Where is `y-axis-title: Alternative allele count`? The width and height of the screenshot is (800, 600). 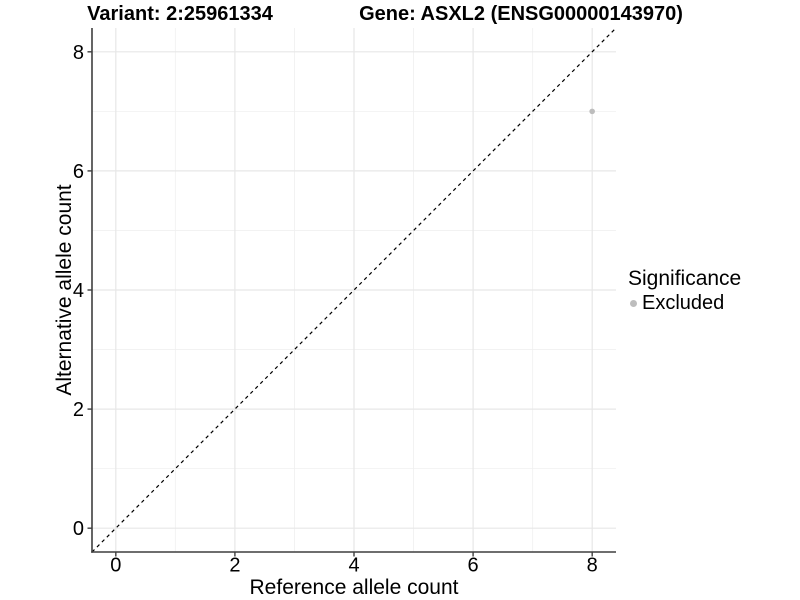 y-axis-title: Alternative allele count is located at coordinates (64, 290).